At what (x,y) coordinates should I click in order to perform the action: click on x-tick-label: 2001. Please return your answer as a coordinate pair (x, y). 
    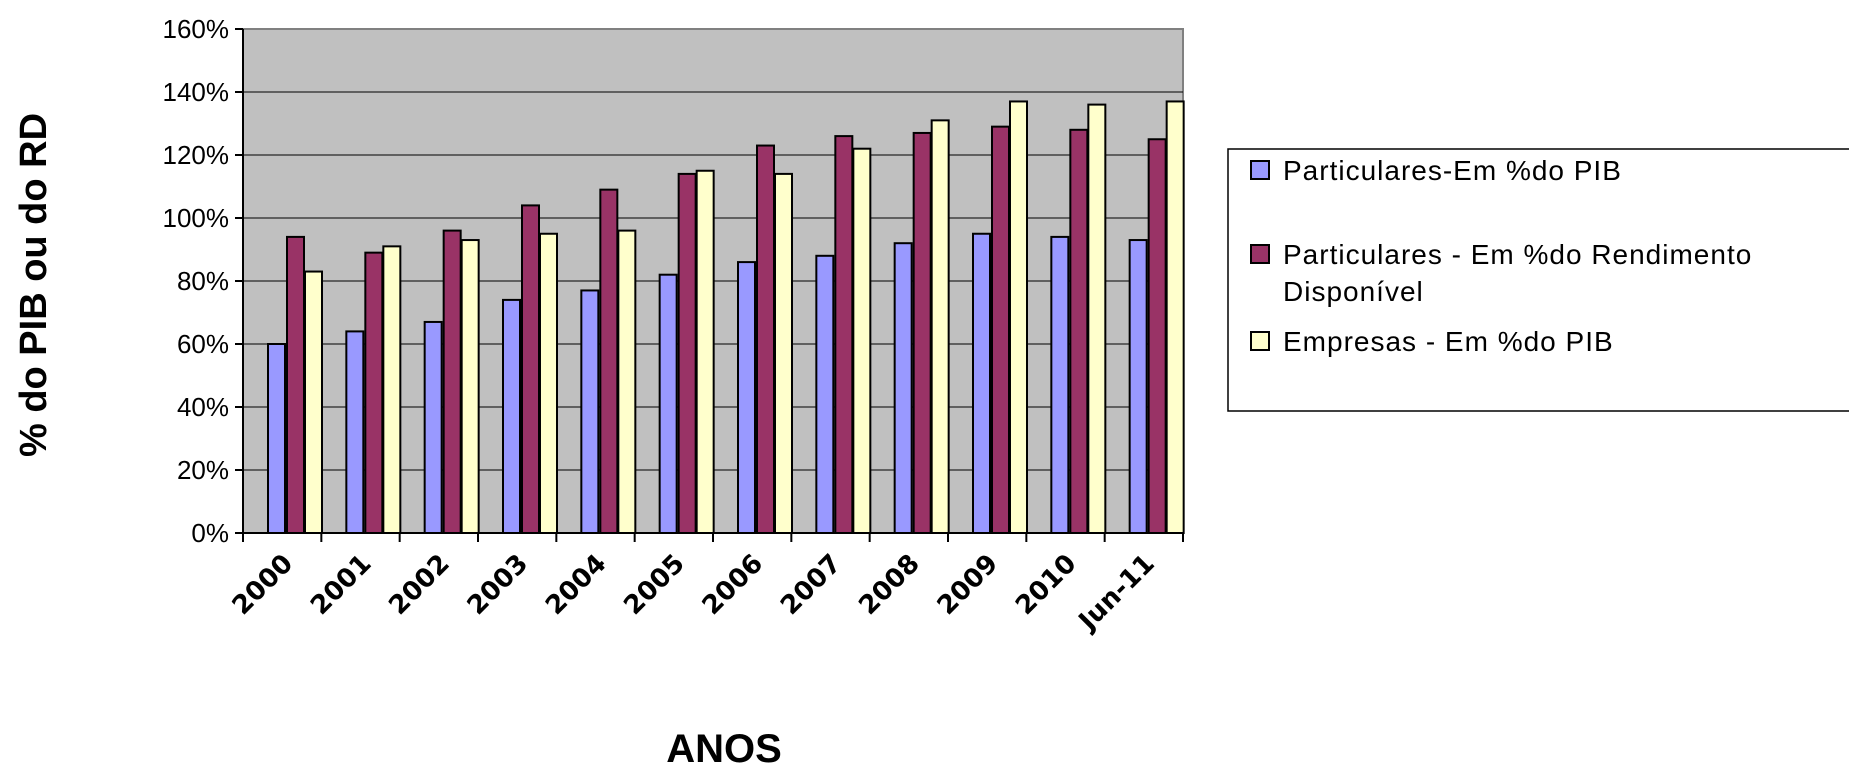
    Looking at the image, I should click on (341, 585).